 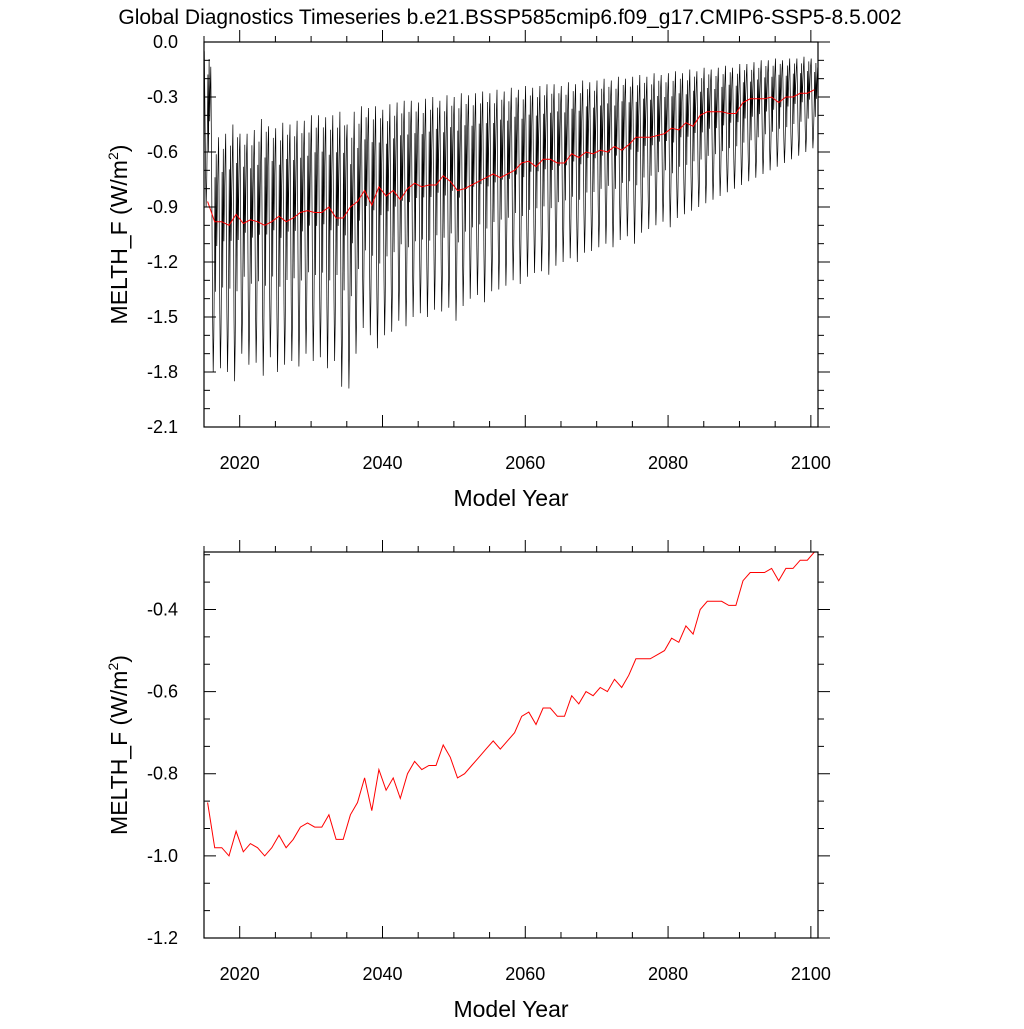 I want to click on series-line-annual, so click(x=511, y=157).